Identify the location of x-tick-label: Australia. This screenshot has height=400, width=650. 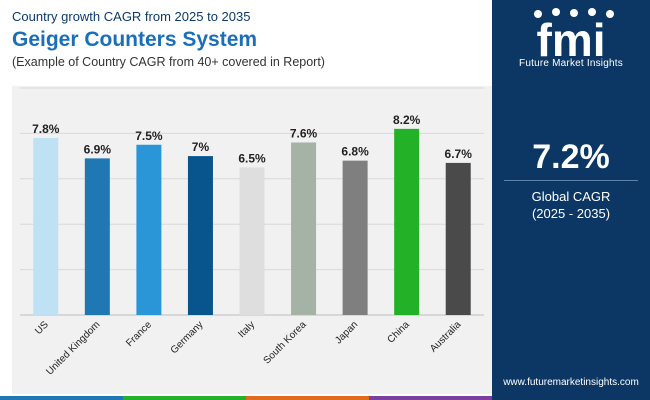
(446, 337).